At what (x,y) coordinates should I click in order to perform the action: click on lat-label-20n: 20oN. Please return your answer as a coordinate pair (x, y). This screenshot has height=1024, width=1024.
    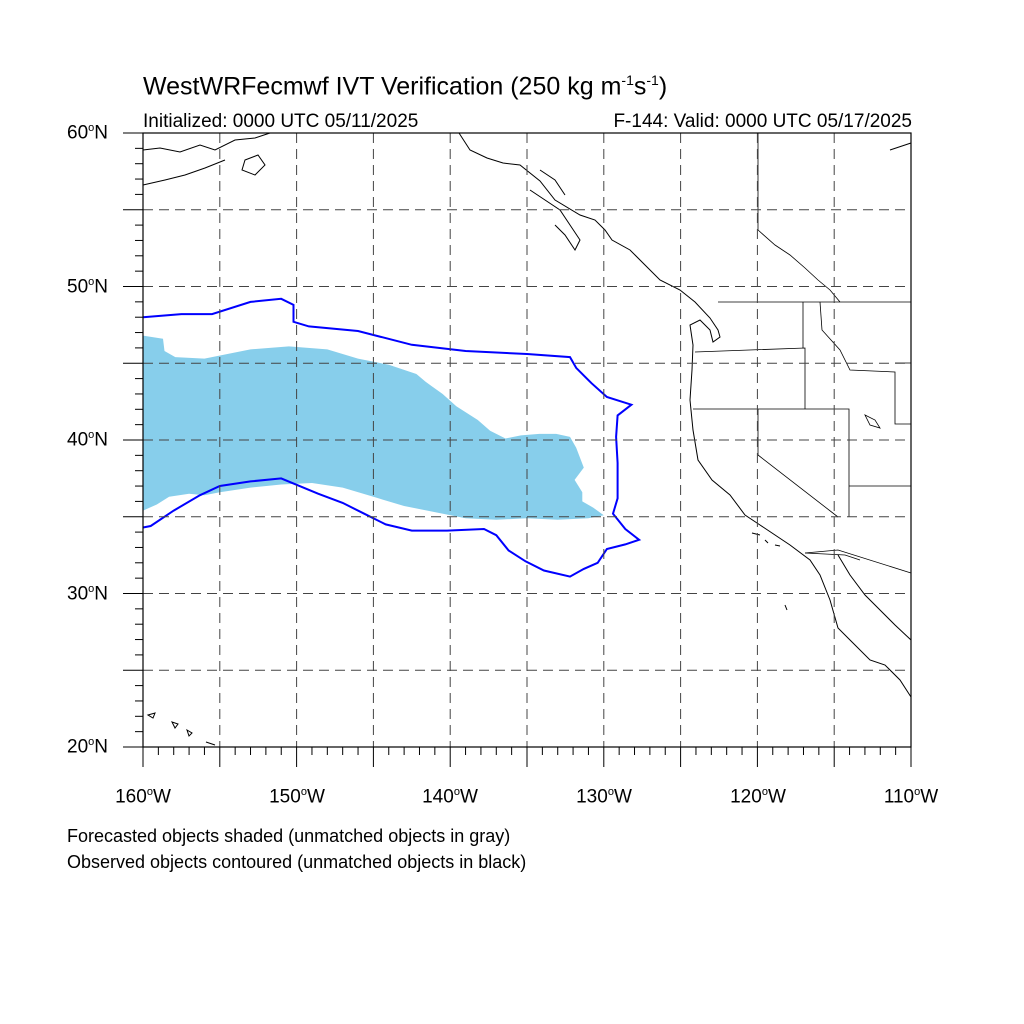
    Looking at the image, I should click on (87, 747).